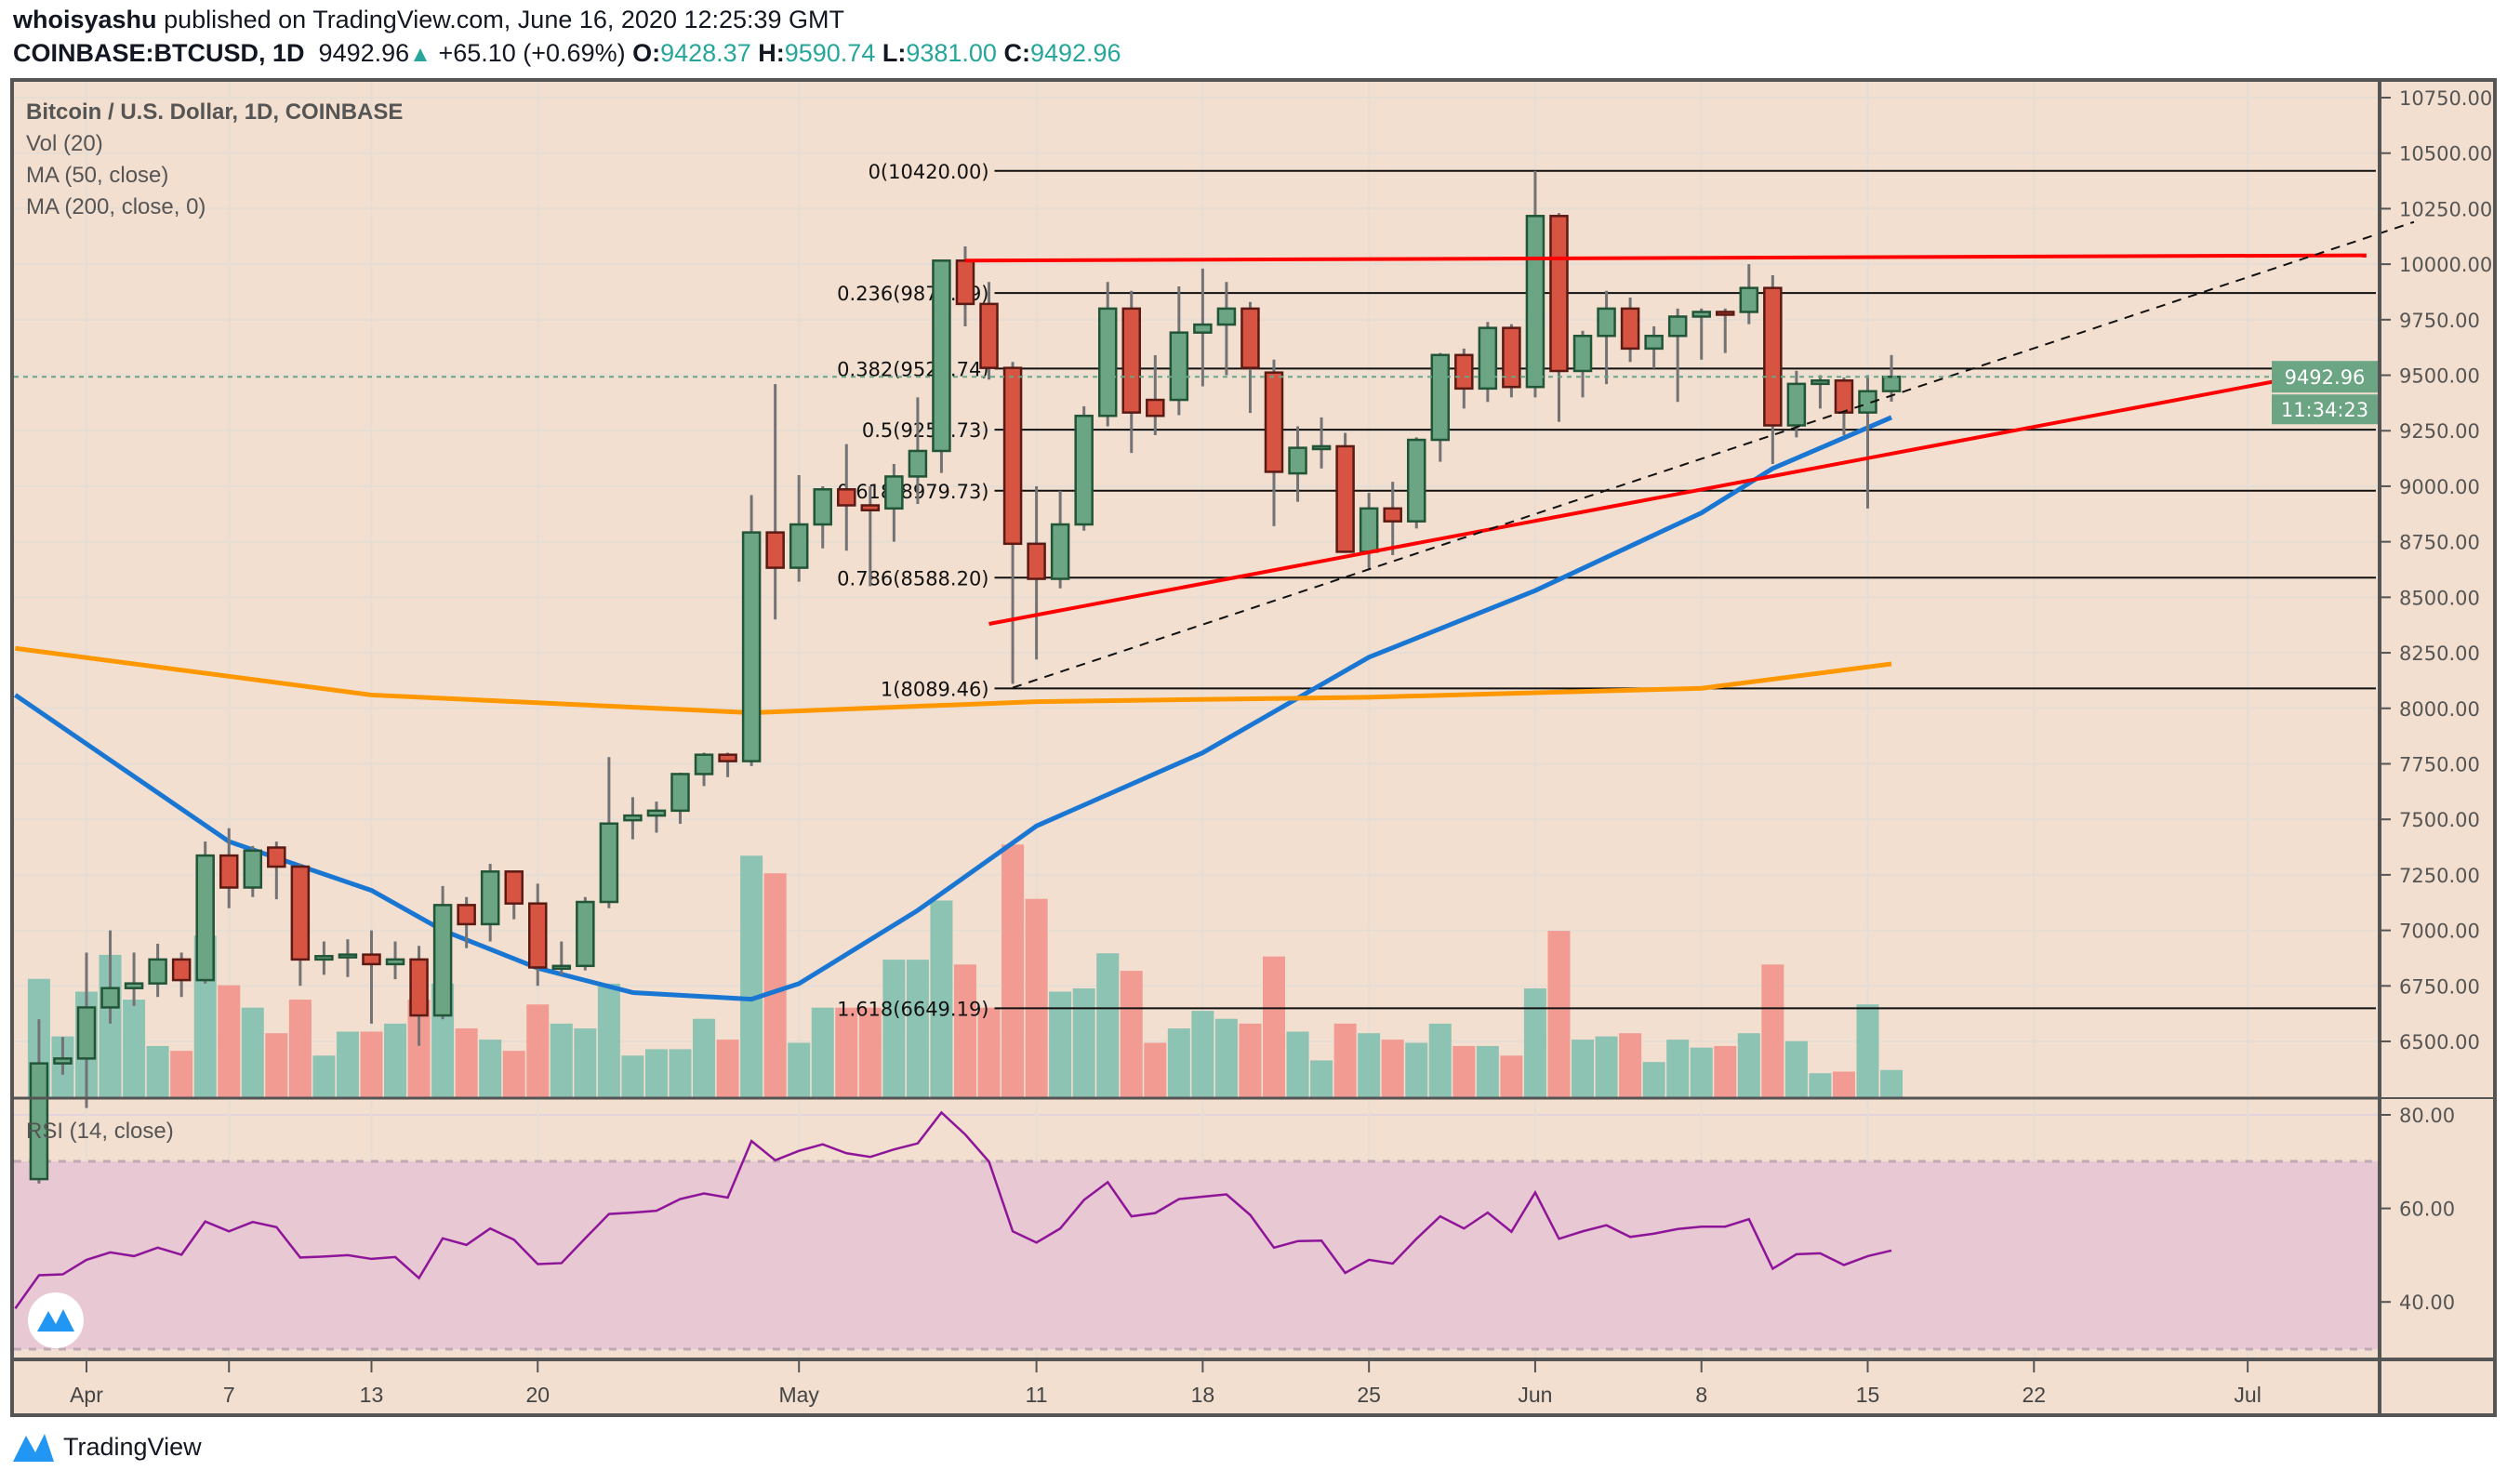 The height and width of the screenshot is (1484, 2507). I want to click on legend-ma200: MA (200, close, 0), so click(116, 206).